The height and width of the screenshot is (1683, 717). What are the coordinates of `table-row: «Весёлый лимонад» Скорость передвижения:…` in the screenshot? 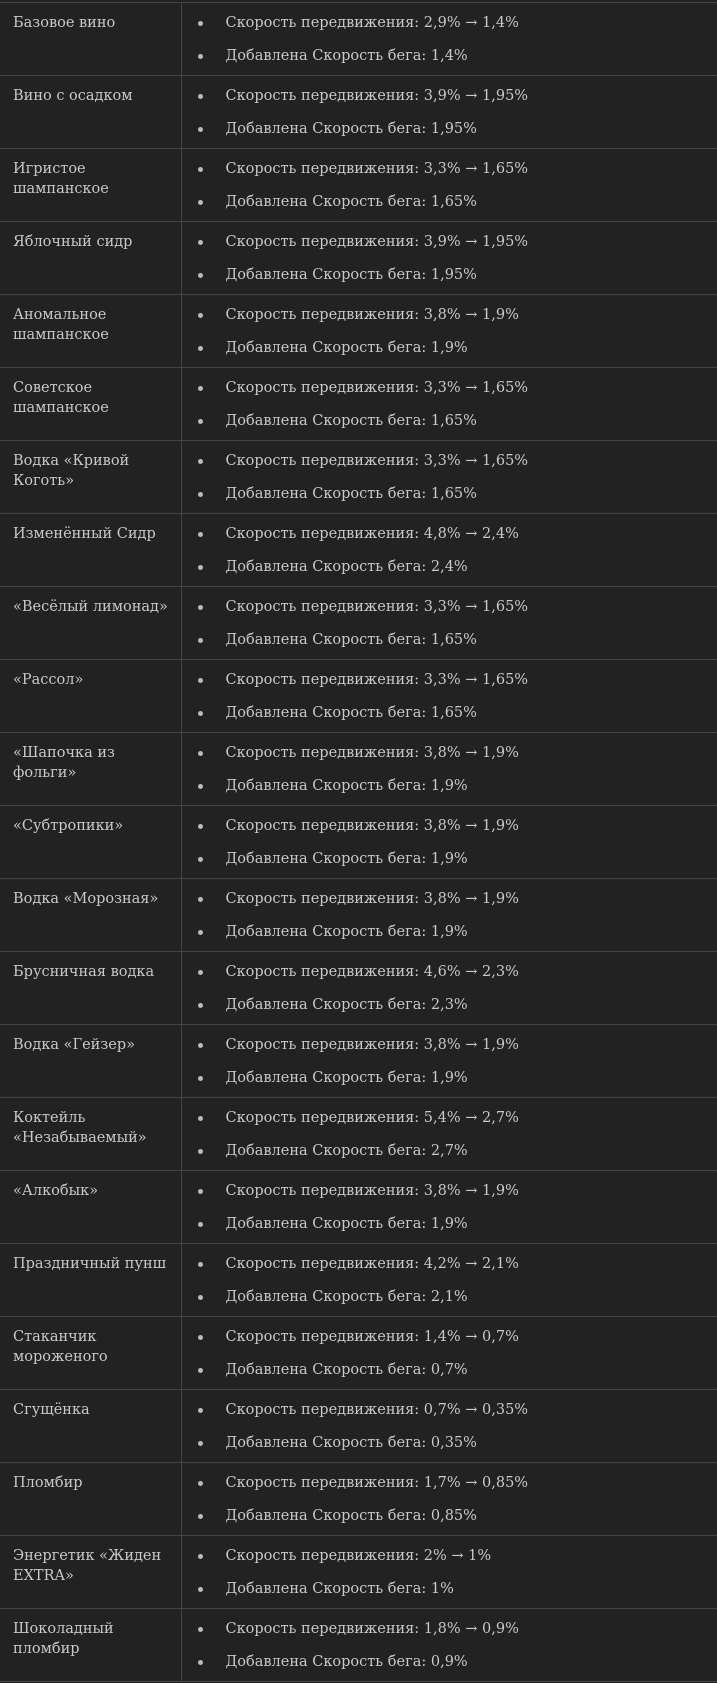 It's located at (358, 623).